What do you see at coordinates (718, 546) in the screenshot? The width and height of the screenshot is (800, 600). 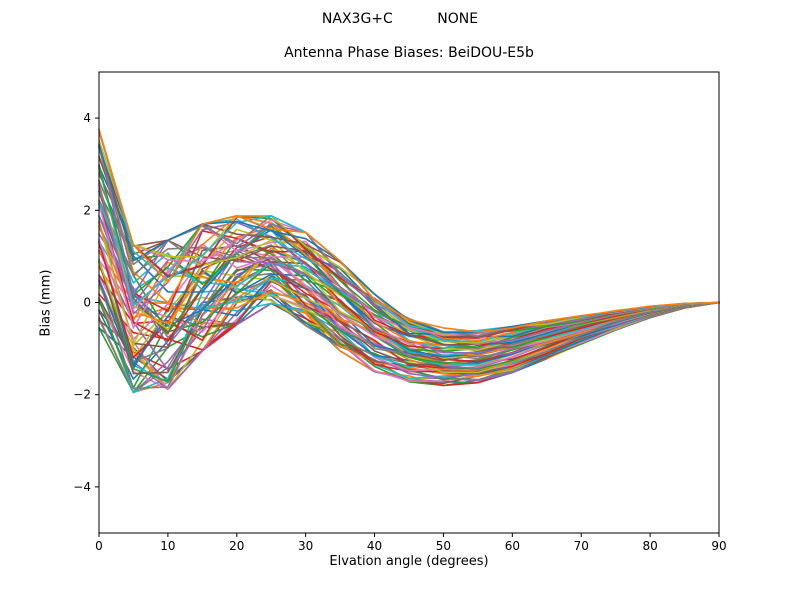 I see `x-tick-label: 90` at bounding box center [718, 546].